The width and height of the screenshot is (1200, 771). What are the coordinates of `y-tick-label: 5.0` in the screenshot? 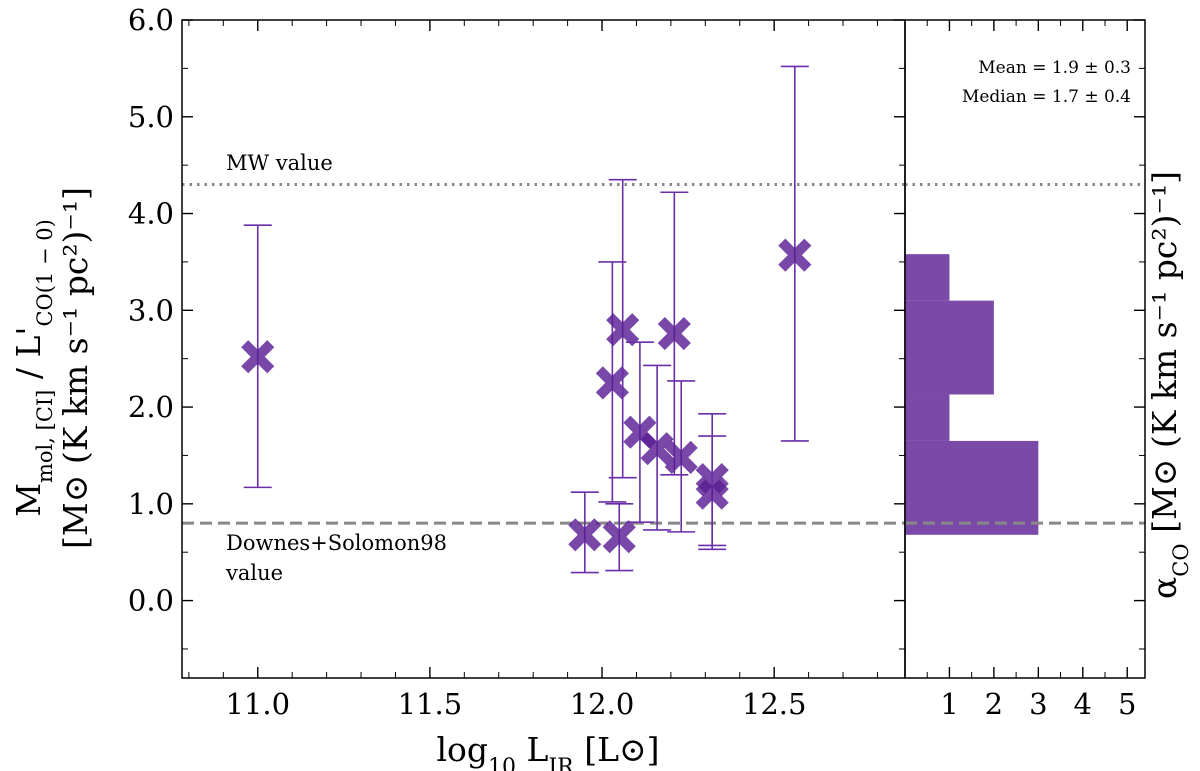 It's located at (151, 117).